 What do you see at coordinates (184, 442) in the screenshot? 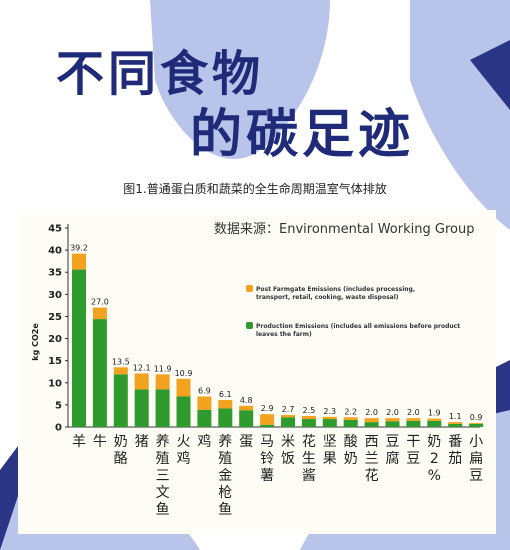
I see `category-label: 火` at bounding box center [184, 442].